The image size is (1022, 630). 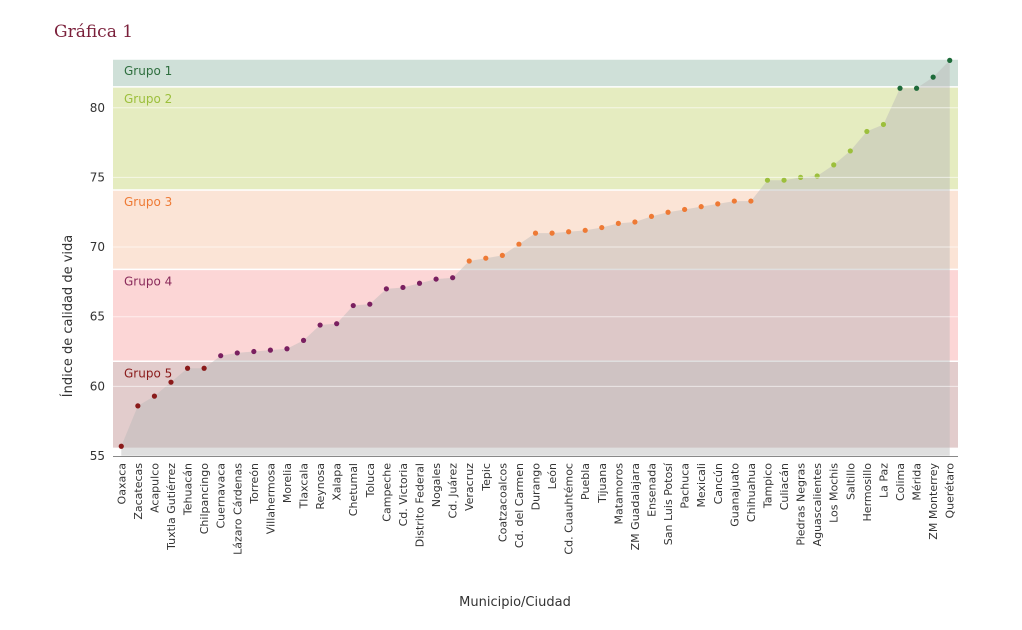 What do you see at coordinates (867, 492) in the screenshot?
I see `x-tick-label: Hermosillo` at bounding box center [867, 492].